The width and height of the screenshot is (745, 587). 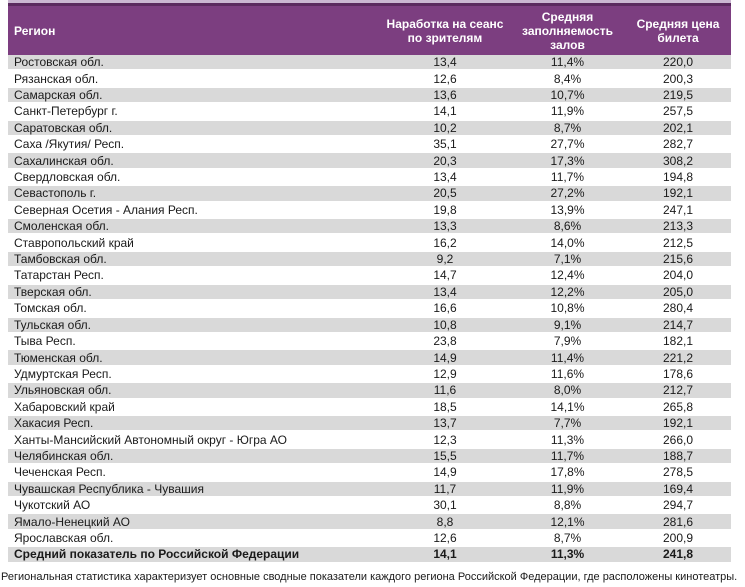 I want to click on region-cell: Тыва Респ., so click(x=45, y=341).